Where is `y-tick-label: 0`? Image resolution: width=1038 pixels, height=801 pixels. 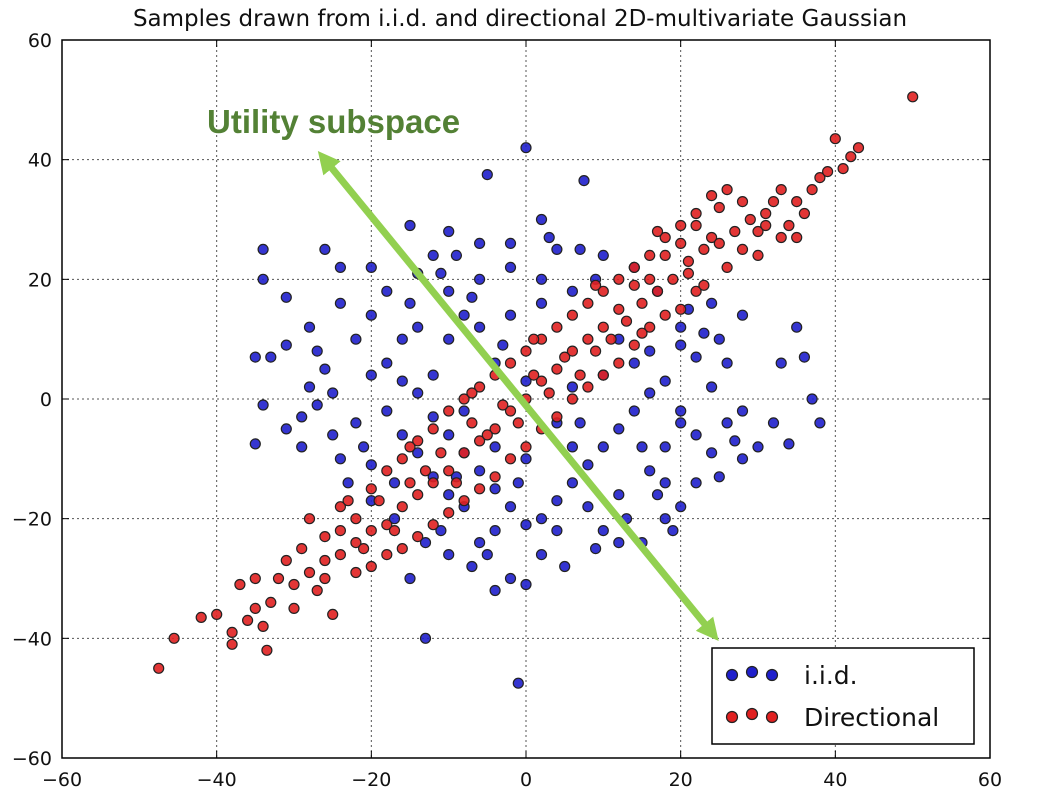 y-tick-label: 0 is located at coordinates (46, 400).